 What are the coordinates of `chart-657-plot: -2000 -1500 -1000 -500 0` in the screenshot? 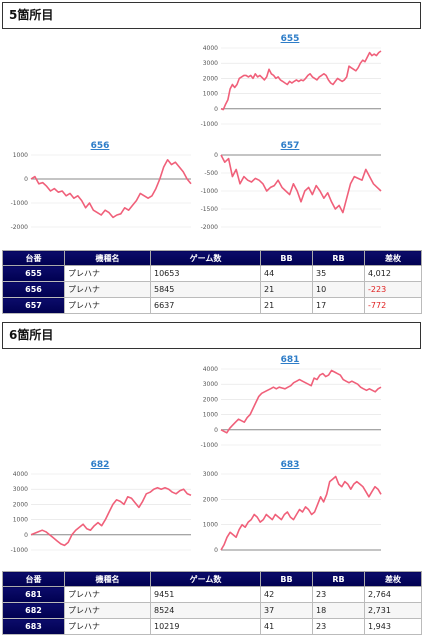 It's located at (291, 191).